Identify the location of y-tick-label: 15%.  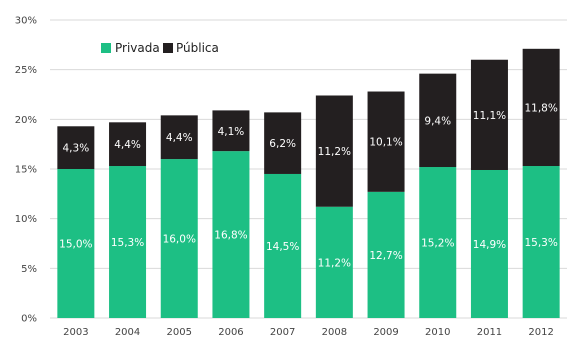
(26, 170).